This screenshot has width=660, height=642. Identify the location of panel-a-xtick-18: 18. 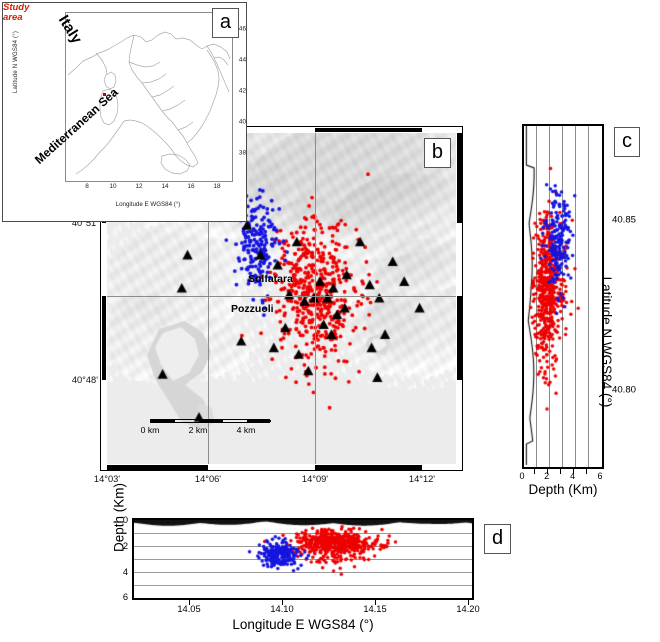
(217, 186).